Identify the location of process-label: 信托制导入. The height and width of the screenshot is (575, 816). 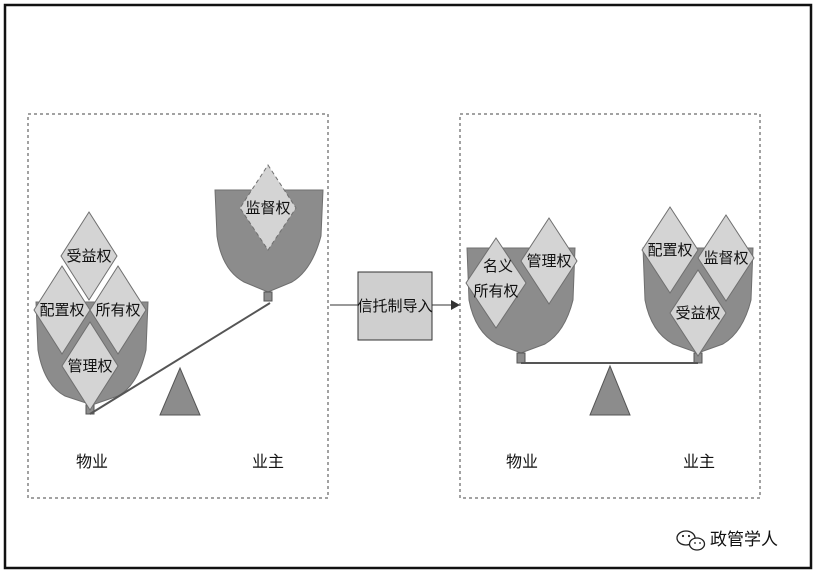
(394, 306).